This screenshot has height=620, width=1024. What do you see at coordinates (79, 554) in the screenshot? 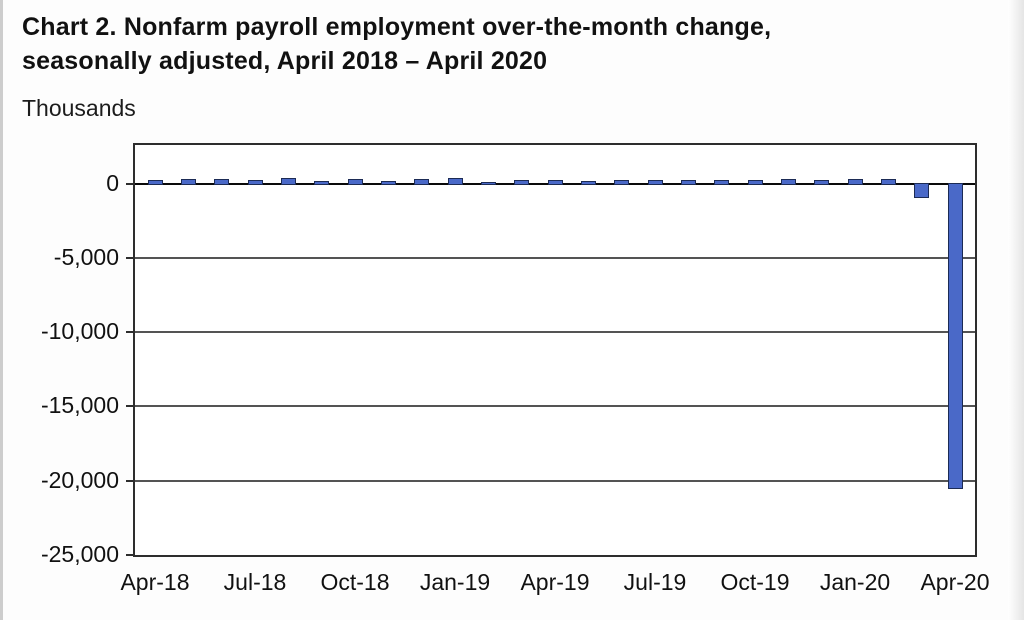
I see `y-tick-label: -25,000` at bounding box center [79, 554].